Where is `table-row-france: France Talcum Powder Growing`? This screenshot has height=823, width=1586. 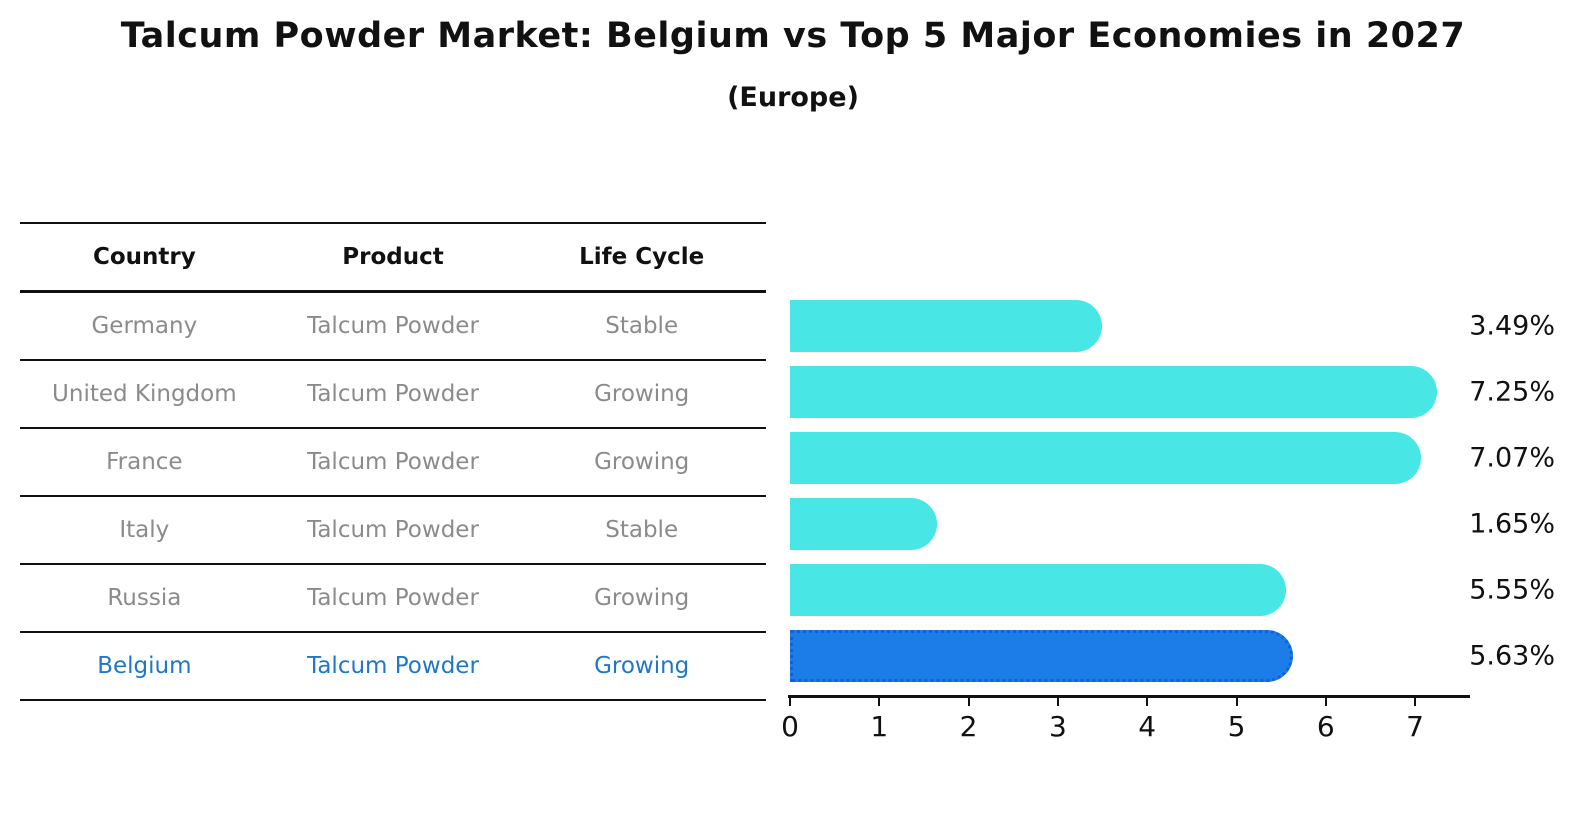 table-row-france: France Talcum Powder Growing is located at coordinates (393, 463).